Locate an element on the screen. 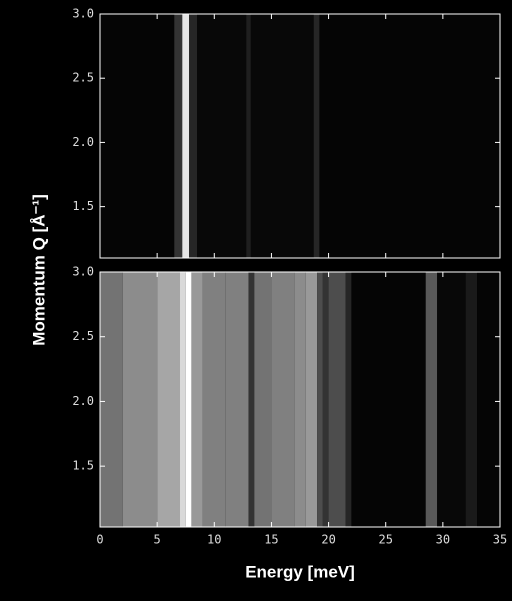 This screenshot has height=601, width=512. x-tick-label: 20 is located at coordinates (328, 540).